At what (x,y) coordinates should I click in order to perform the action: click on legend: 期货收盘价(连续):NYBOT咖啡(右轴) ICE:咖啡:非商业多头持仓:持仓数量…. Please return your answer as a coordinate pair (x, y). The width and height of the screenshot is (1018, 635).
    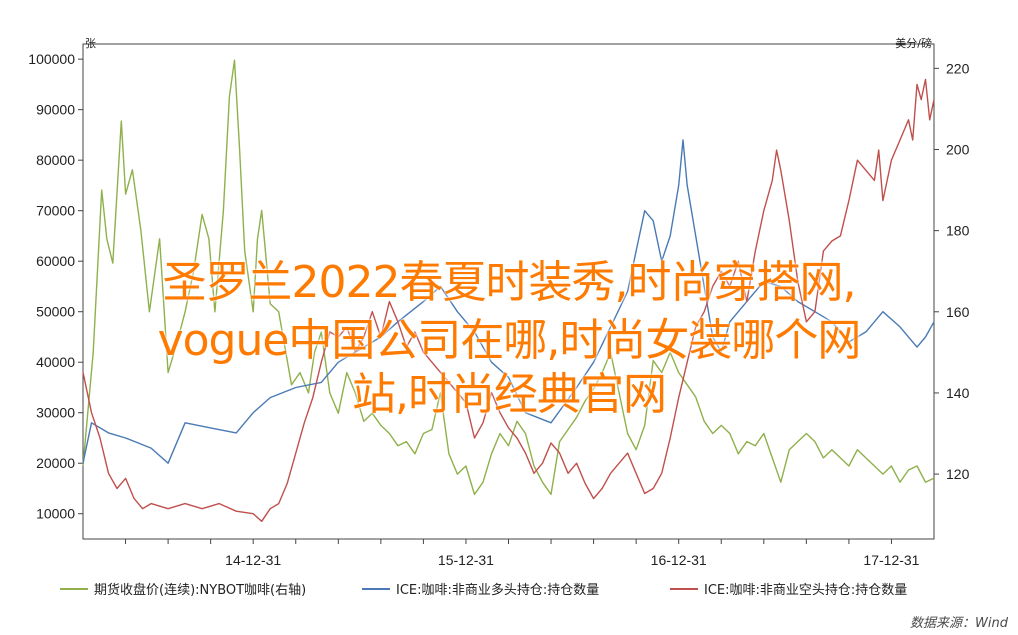
    Looking at the image, I should click on (483, 590).